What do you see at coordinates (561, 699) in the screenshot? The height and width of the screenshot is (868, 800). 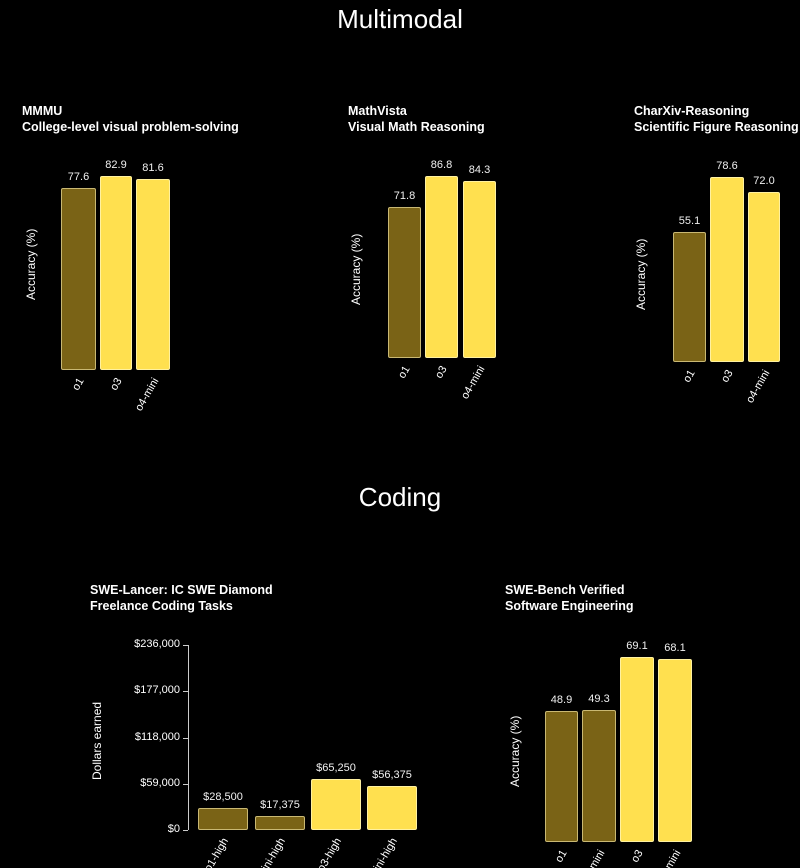 I see `data-label: 48.9` at bounding box center [561, 699].